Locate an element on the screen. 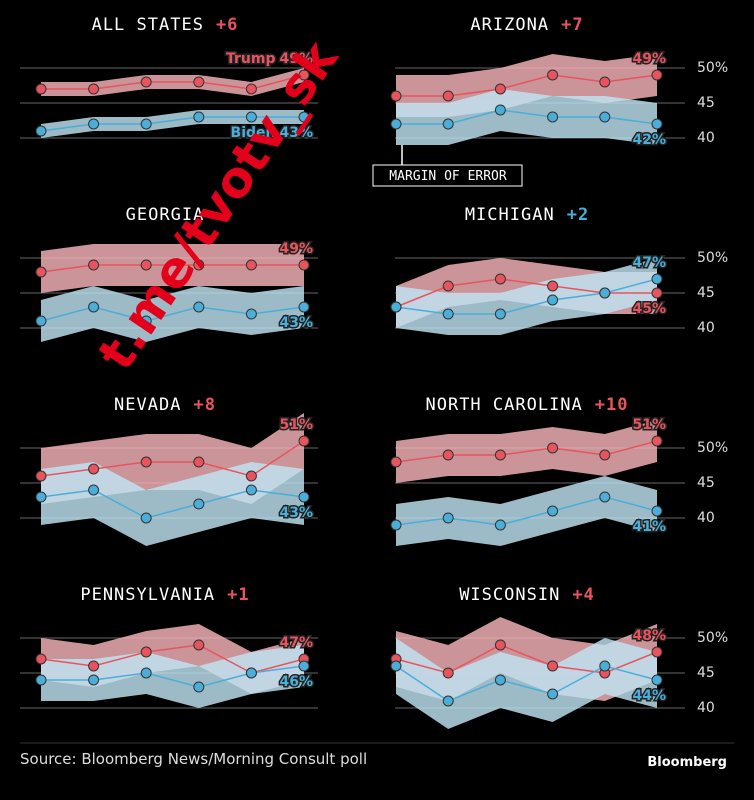 The image size is (754, 800). end-label: 41% is located at coordinates (649, 527).